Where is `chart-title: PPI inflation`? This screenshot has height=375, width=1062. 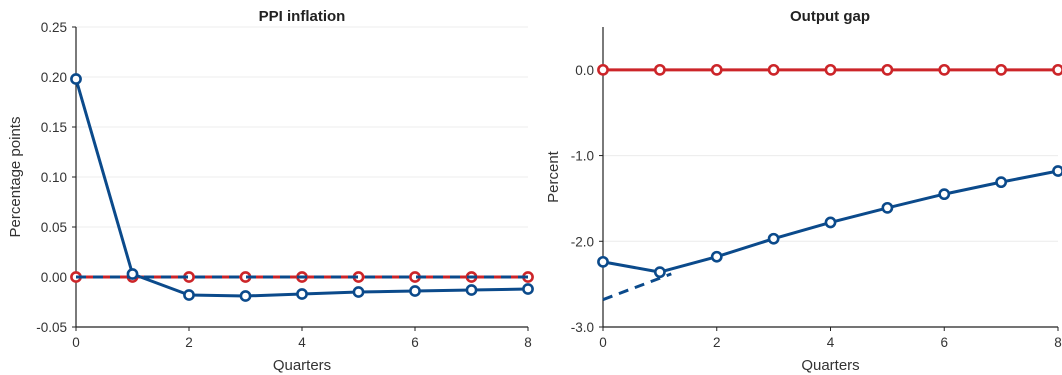
chart-title: PPI inflation is located at coordinates (302, 16).